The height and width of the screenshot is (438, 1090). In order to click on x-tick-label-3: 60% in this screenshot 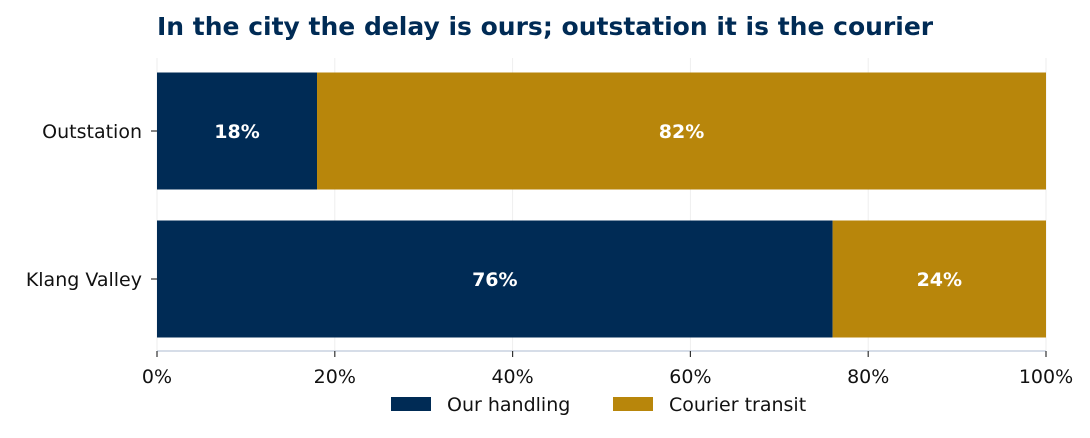, I will do `click(690, 377)`.